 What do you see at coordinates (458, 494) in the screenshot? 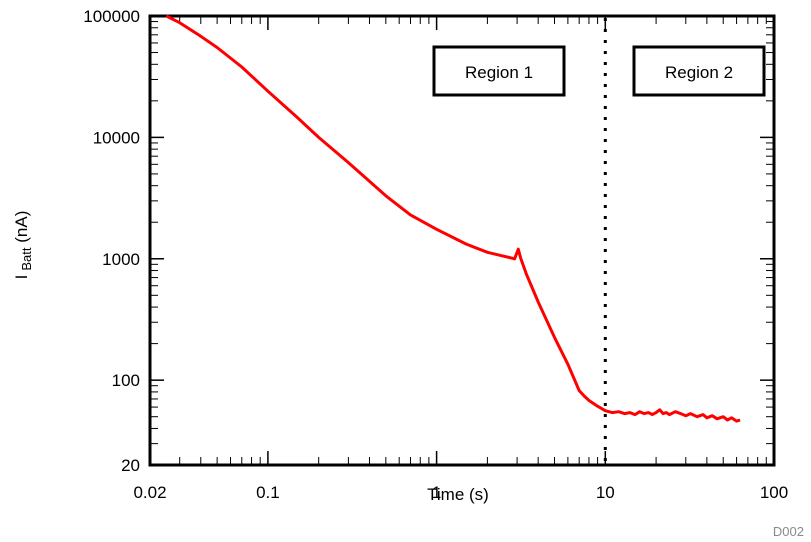
I see `x-axis-title: Time (s)` at bounding box center [458, 494].